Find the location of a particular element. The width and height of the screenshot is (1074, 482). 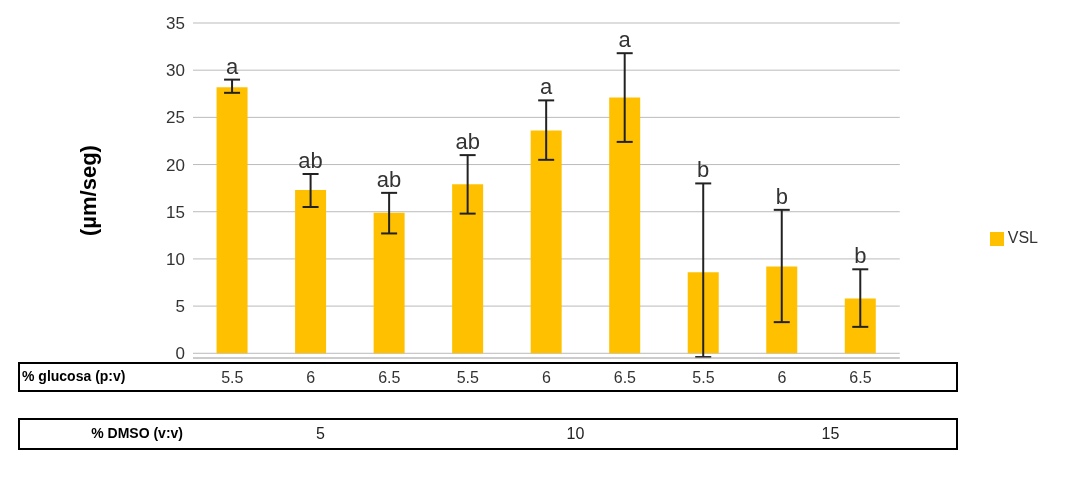

text: 5 is located at coordinates (320, 434).